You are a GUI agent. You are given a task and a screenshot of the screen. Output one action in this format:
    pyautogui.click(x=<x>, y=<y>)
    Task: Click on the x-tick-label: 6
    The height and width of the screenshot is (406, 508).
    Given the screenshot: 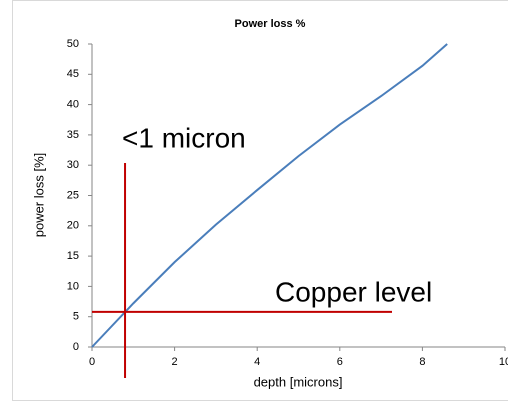 What is the action you would take?
    pyautogui.click(x=340, y=362)
    